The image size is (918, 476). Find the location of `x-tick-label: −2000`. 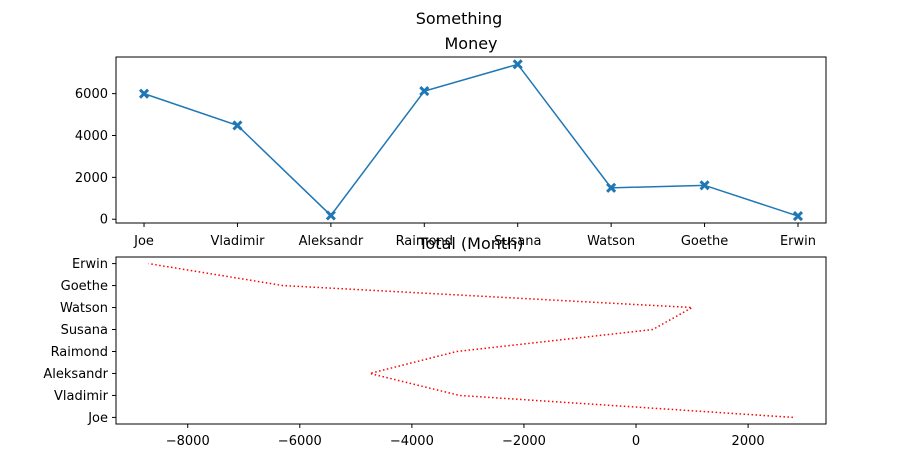

x-tick-label: −2000 is located at coordinates (524, 441).